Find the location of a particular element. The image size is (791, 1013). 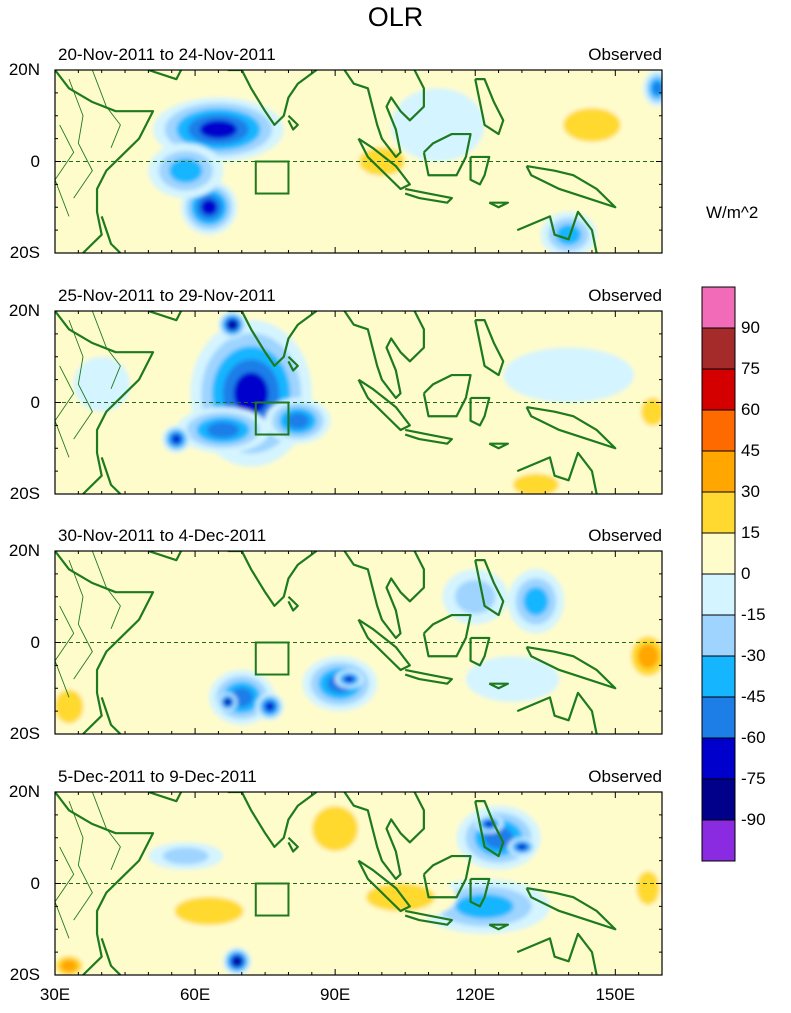

panel-1-y-tick-label: 0 is located at coordinates (35, 161).